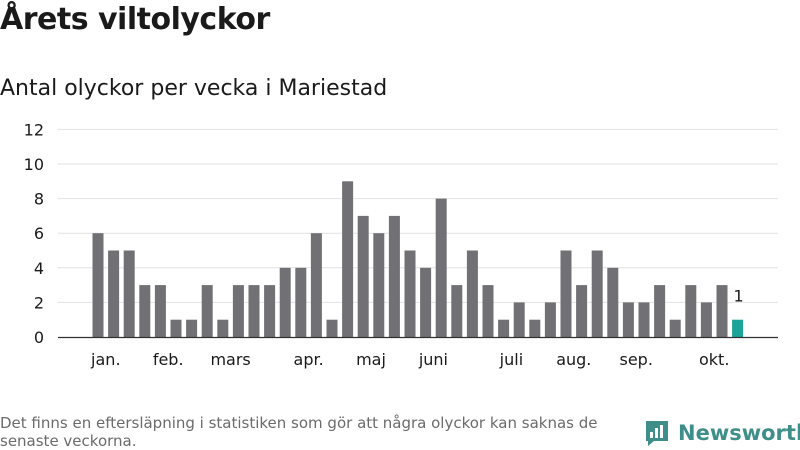 The height and width of the screenshot is (450, 800). What do you see at coordinates (371, 359) in the screenshot?
I see `x-tick-label: maj` at bounding box center [371, 359].